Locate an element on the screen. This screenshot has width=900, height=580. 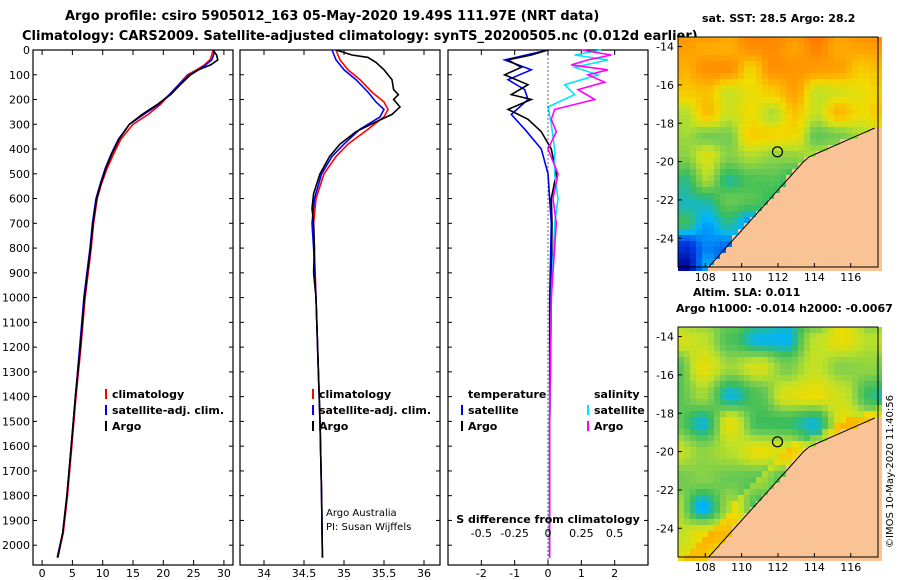
y-tick-label: 600 is located at coordinates (19, 199).